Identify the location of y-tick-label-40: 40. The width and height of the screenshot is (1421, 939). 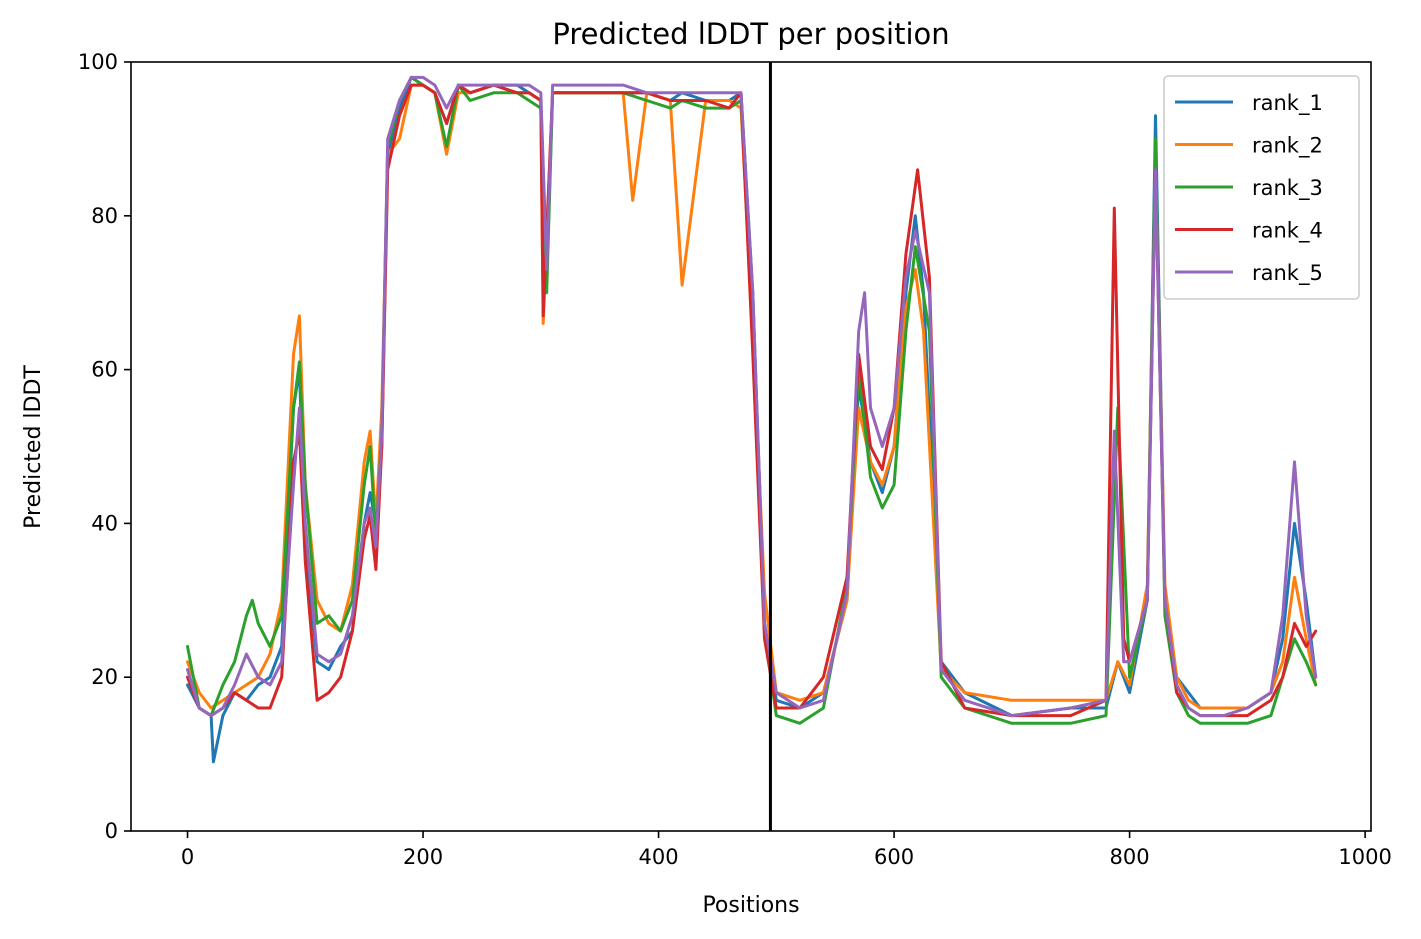
(104, 523).